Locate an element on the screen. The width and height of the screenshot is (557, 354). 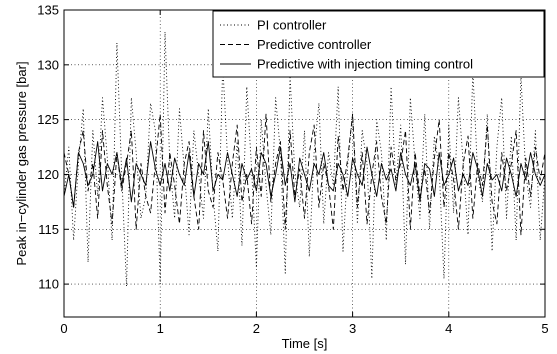
y-tick-label: 110 is located at coordinates (48, 284).